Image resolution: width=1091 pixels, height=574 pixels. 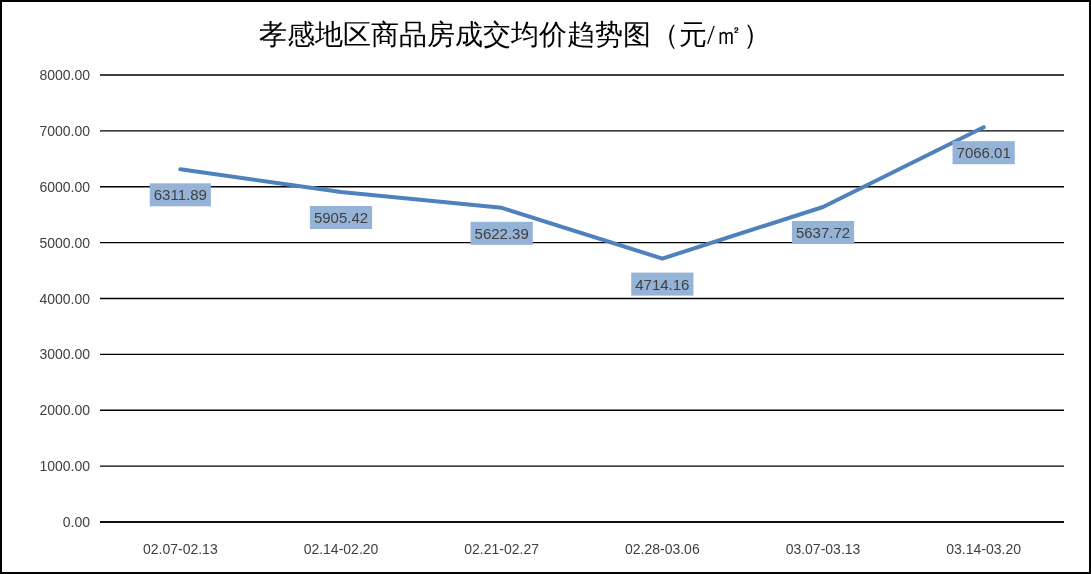 What do you see at coordinates (341, 549) in the screenshot?
I see `x-tick-label: 02.14-02.20` at bounding box center [341, 549].